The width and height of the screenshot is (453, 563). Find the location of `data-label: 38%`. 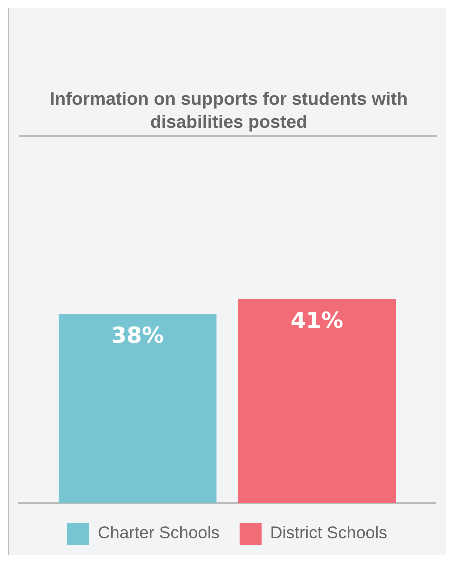

data-label: 38% is located at coordinates (138, 336).